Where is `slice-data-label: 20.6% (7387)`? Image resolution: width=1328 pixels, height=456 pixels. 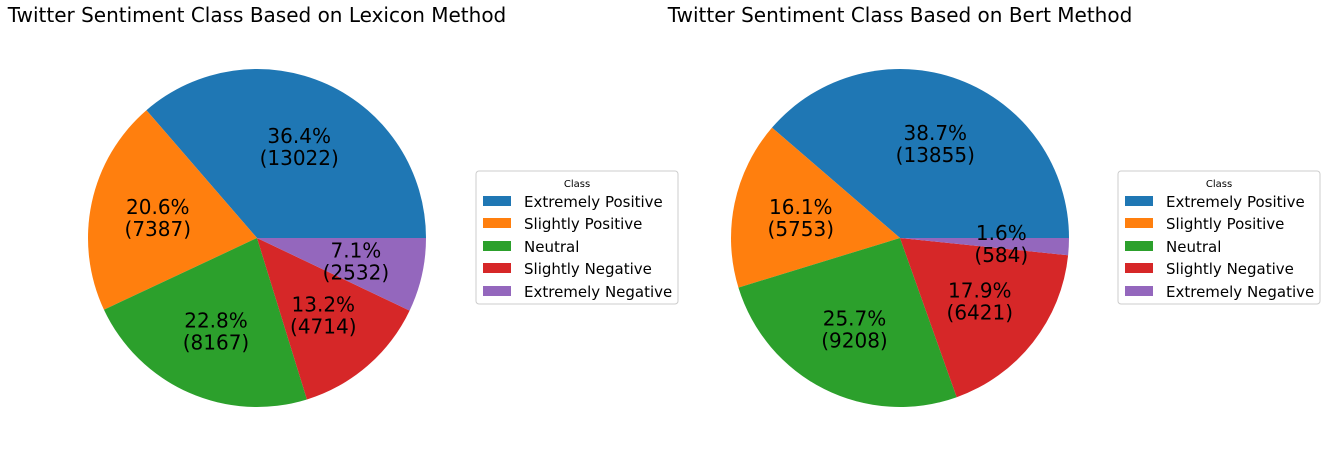 slice-data-label: 20.6% (7387) is located at coordinates (158, 218).